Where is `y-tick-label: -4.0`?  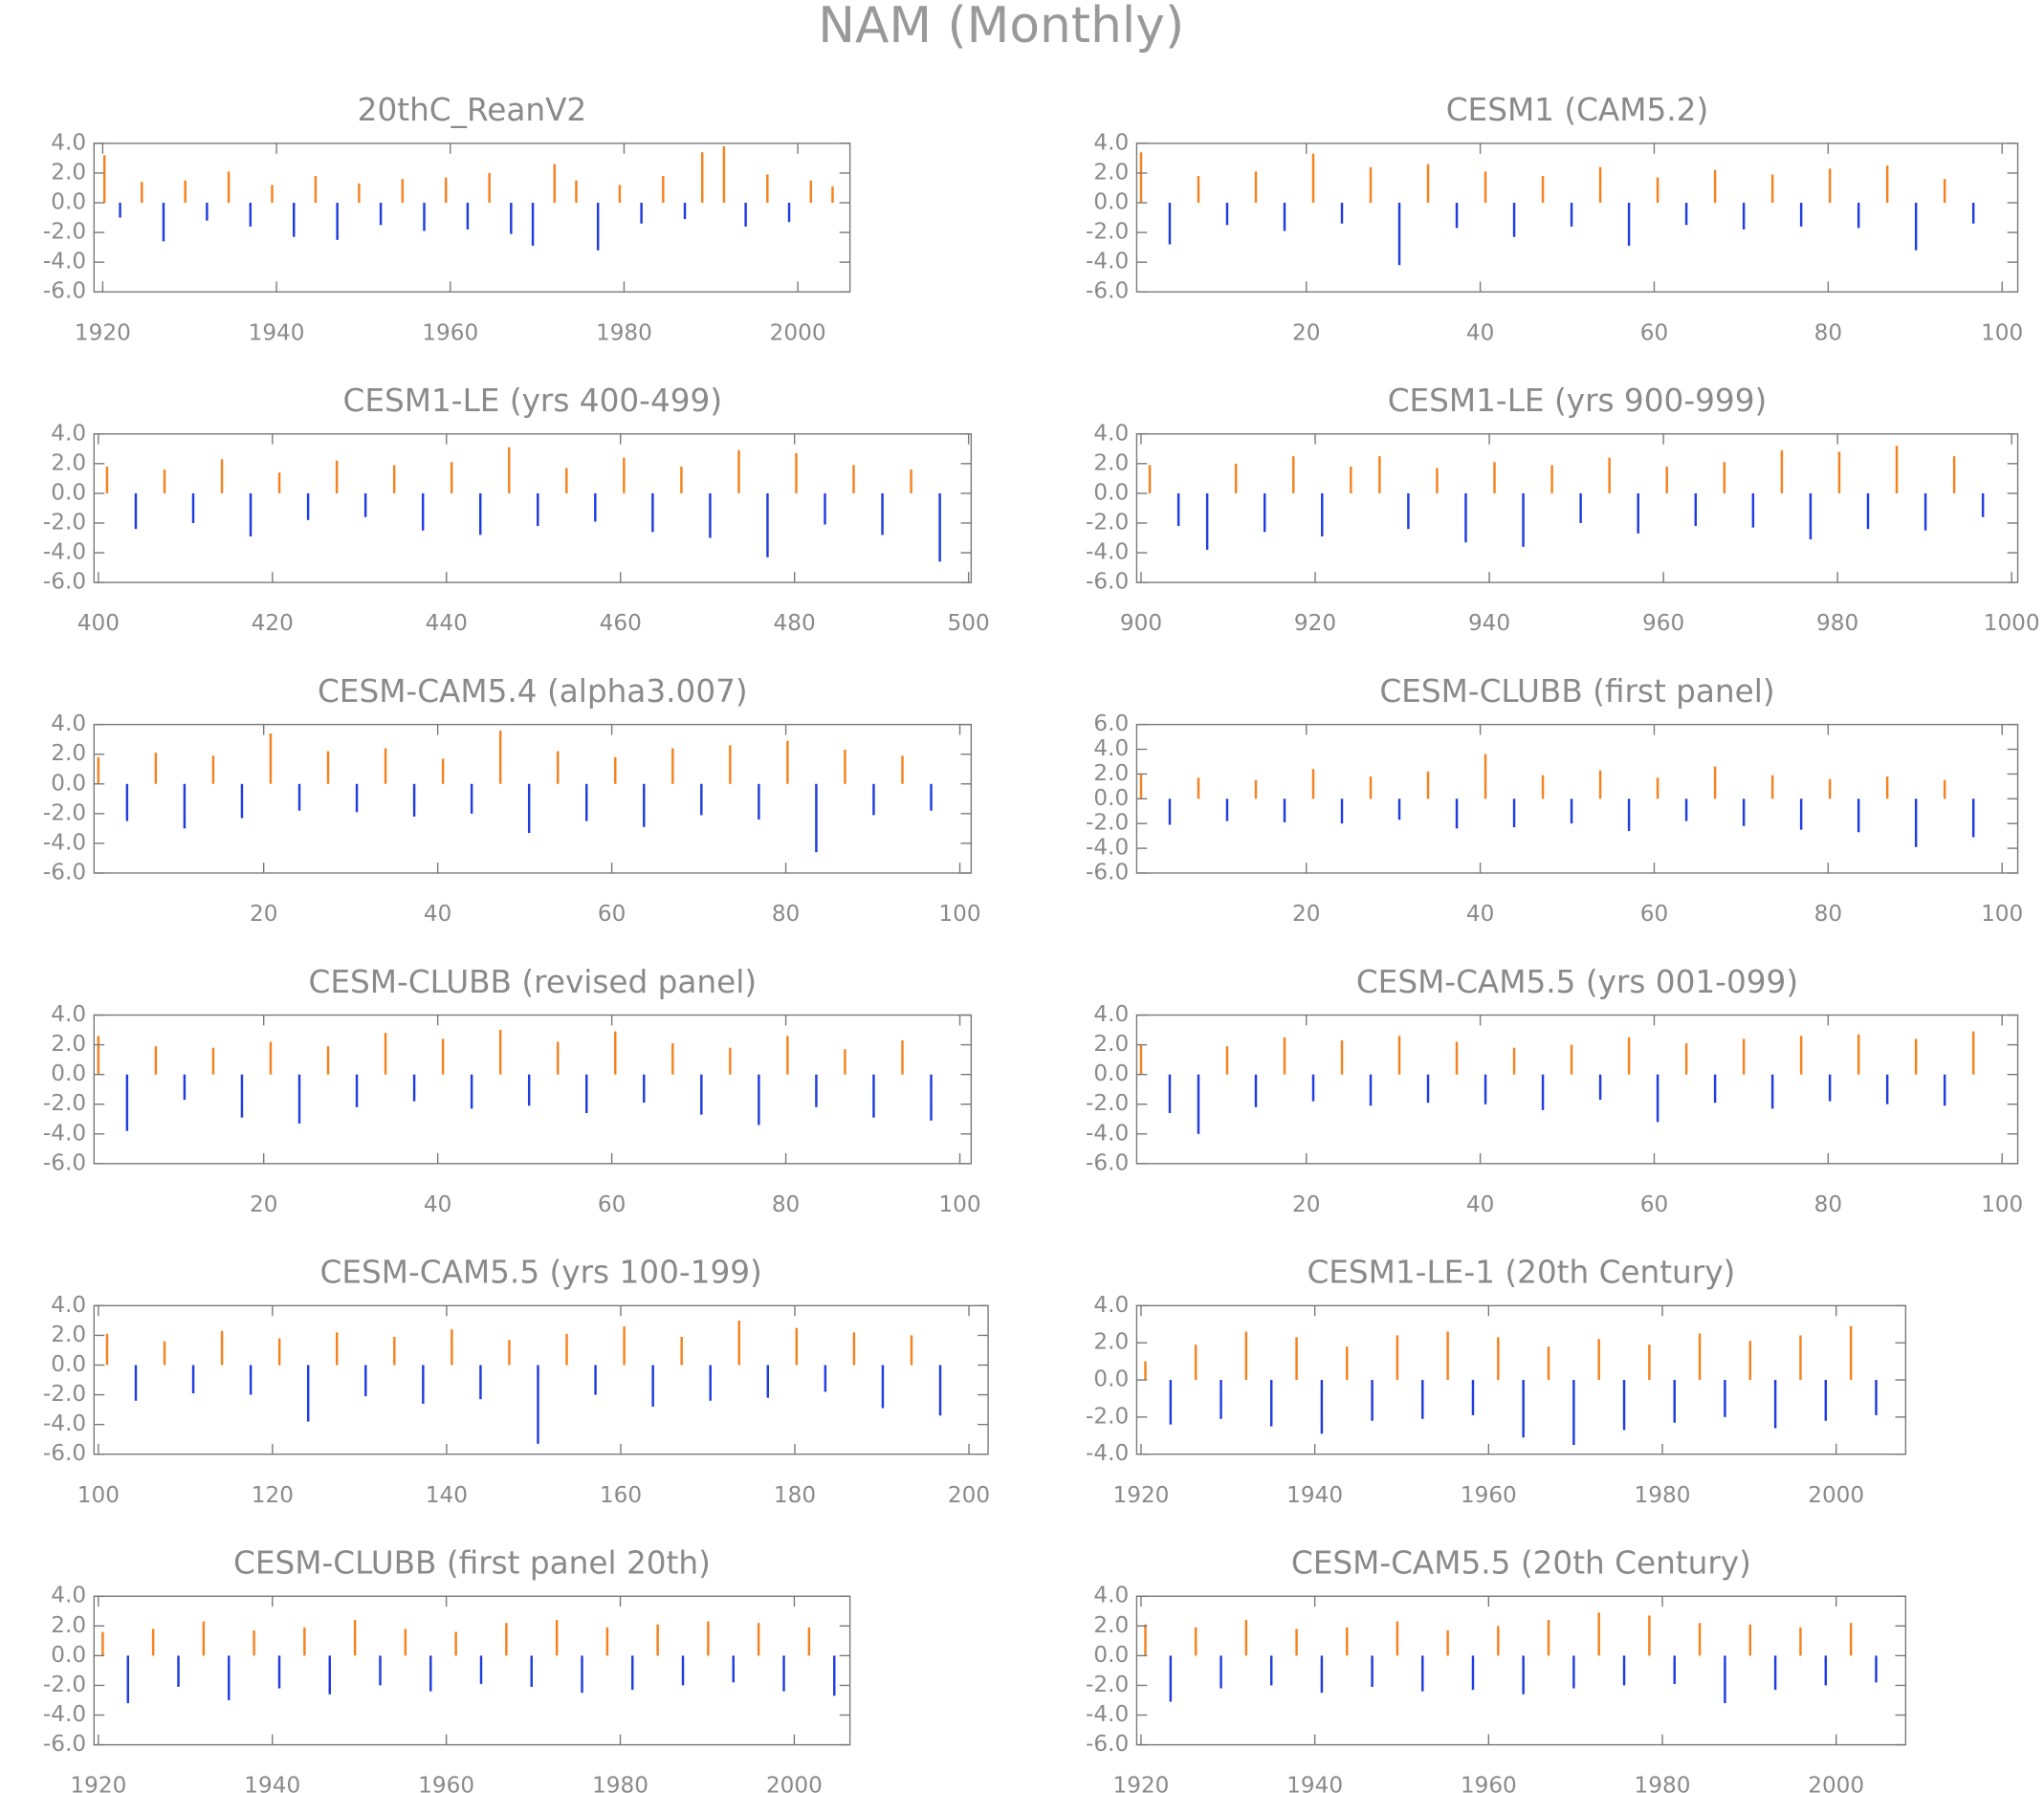
y-tick-label: -4.0 is located at coordinates (64, 1423).